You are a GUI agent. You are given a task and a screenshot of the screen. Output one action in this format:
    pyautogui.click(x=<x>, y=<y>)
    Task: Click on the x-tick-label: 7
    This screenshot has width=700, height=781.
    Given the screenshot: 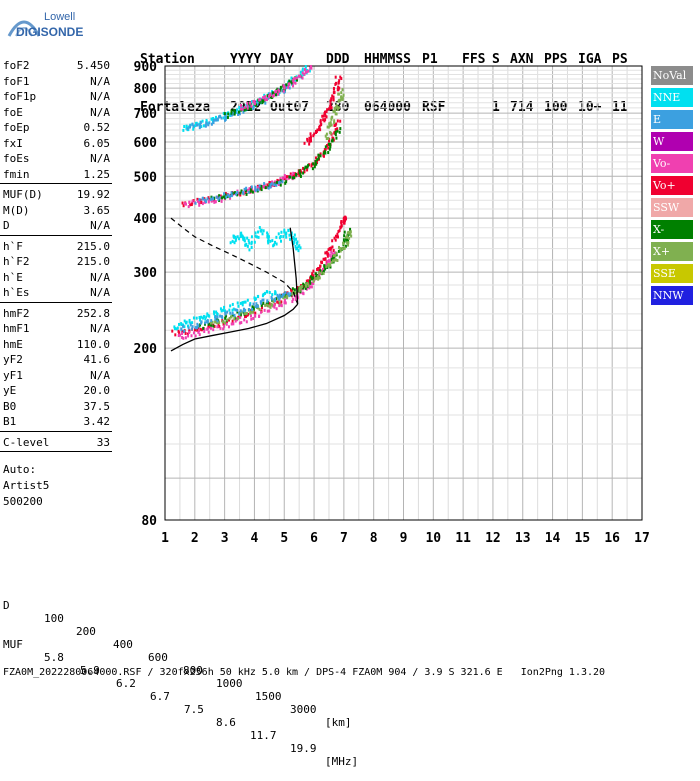 What is the action you would take?
    pyautogui.click(x=344, y=538)
    